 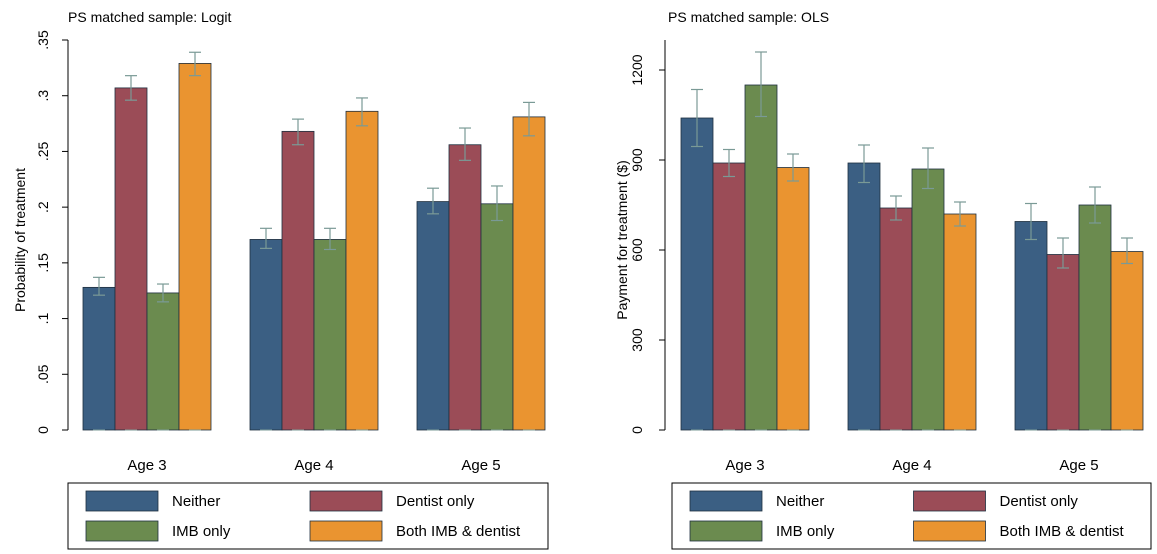 What do you see at coordinates (637, 250) in the screenshot?
I see `y-tick-label: 600` at bounding box center [637, 250].